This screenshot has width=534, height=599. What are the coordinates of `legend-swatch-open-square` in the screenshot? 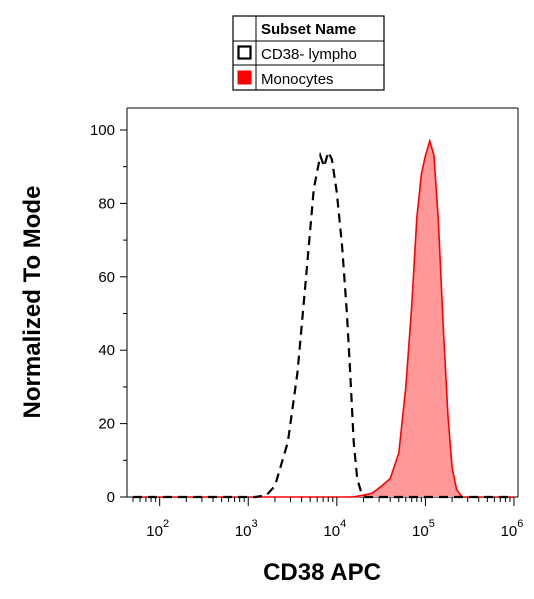 It's located at (244, 52).